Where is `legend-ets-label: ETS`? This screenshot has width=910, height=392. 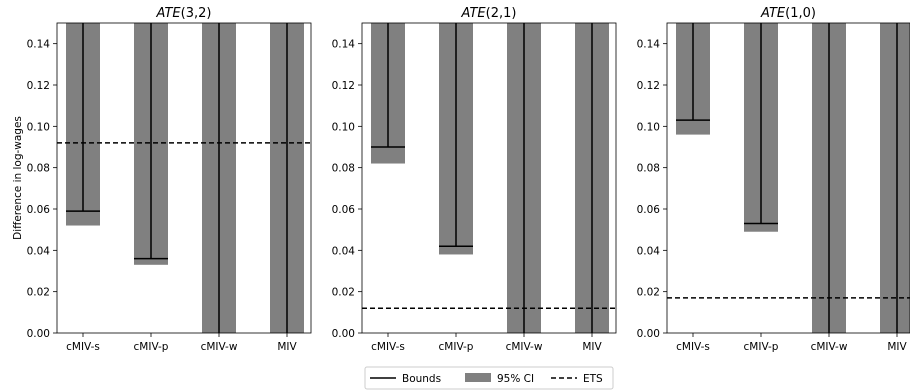
legend-ets-label: ETS is located at coordinates (593, 379).